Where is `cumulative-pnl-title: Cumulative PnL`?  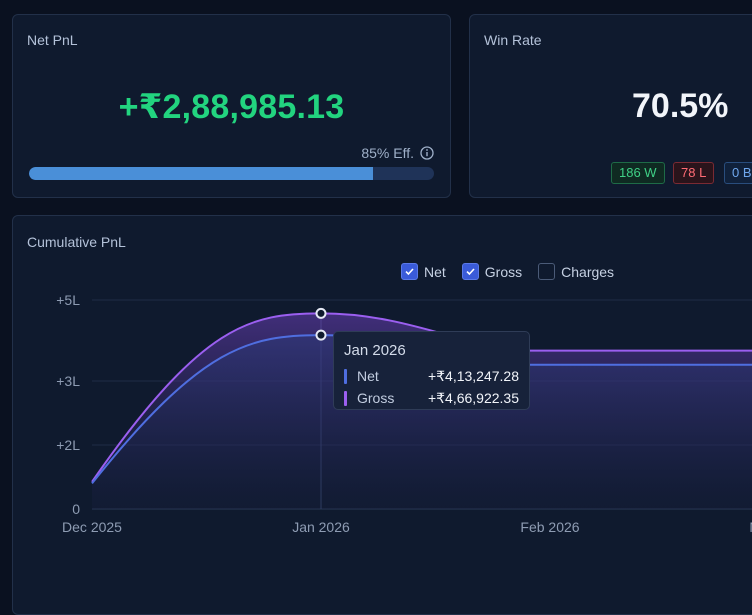 cumulative-pnl-title: Cumulative PnL is located at coordinates (76, 242).